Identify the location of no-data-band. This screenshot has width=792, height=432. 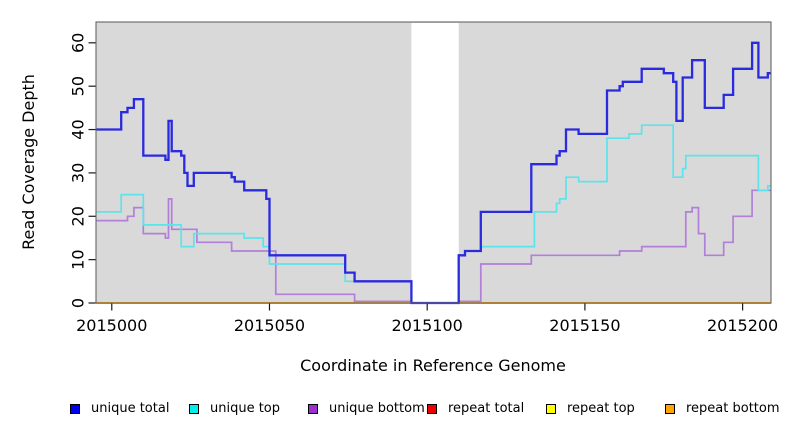
(435, 162).